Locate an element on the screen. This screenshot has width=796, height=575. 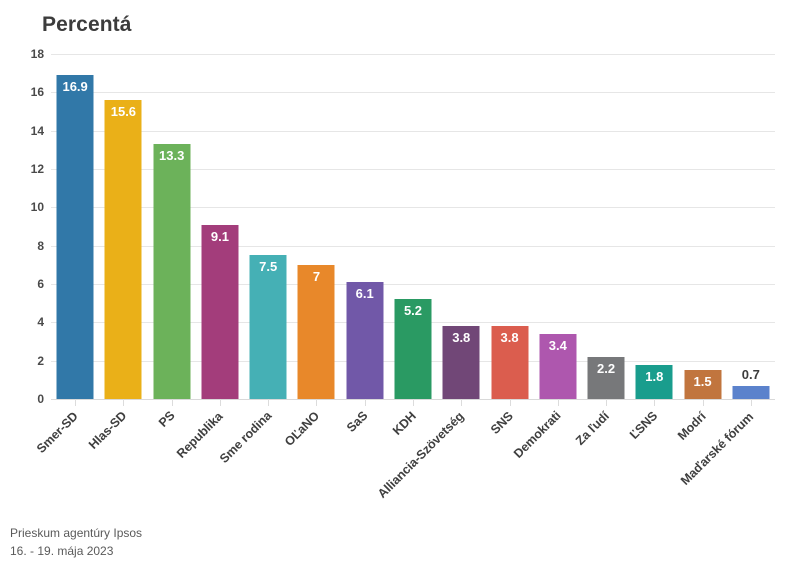
y-axis: 0 2 4 6 8 10 12 14 16 18 is located at coordinates (22, 226).